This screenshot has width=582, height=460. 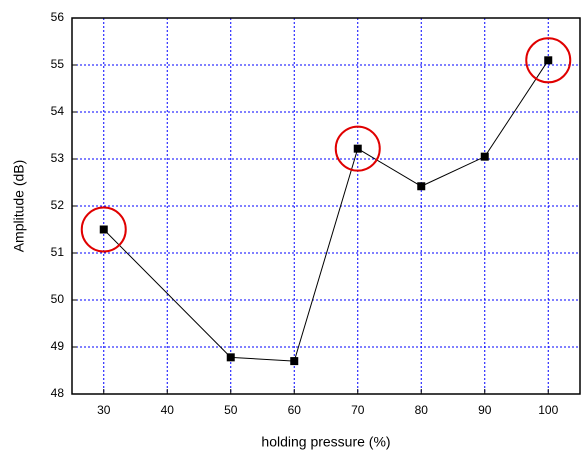 What do you see at coordinates (58, 393) in the screenshot?
I see `y-tick-label: 48` at bounding box center [58, 393].